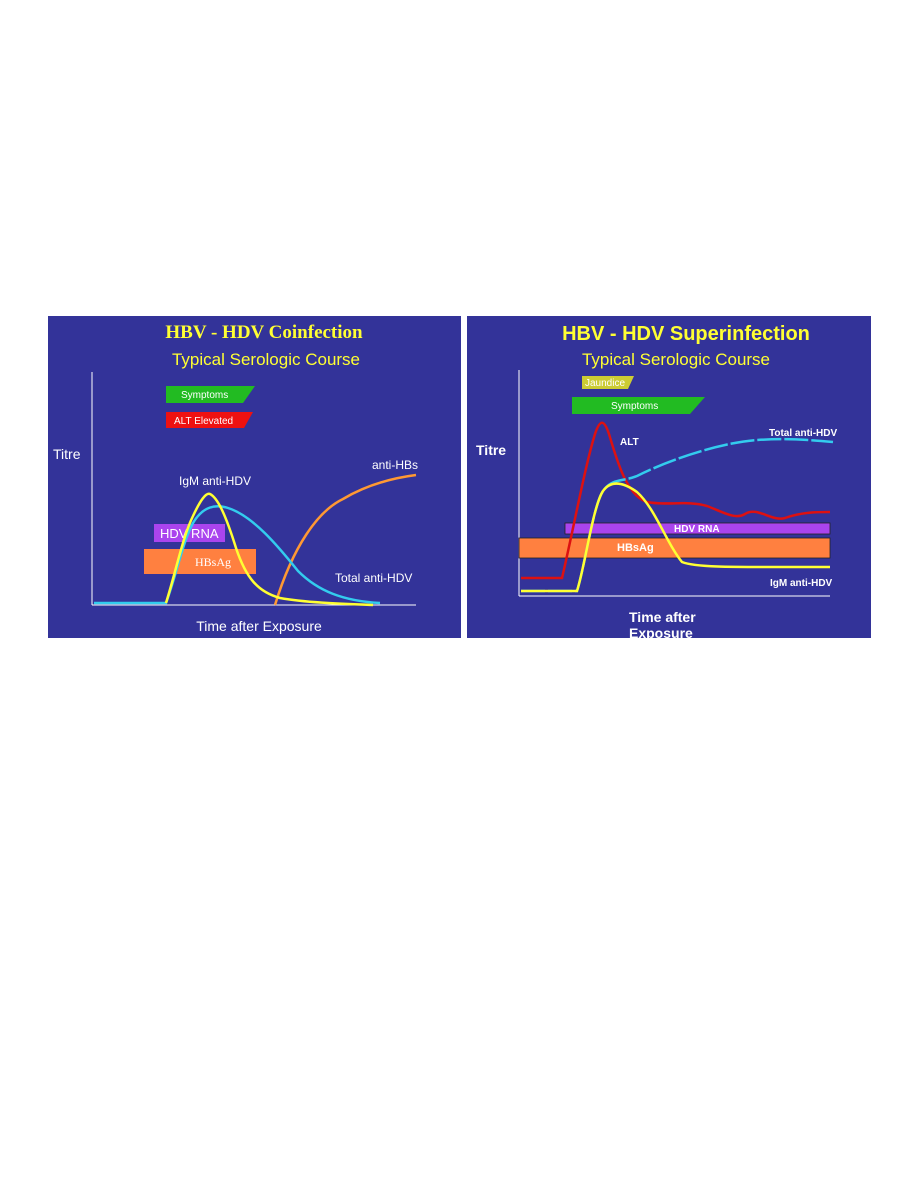  I want to click on x-axis-label-line2: Exposure, so click(661, 631).